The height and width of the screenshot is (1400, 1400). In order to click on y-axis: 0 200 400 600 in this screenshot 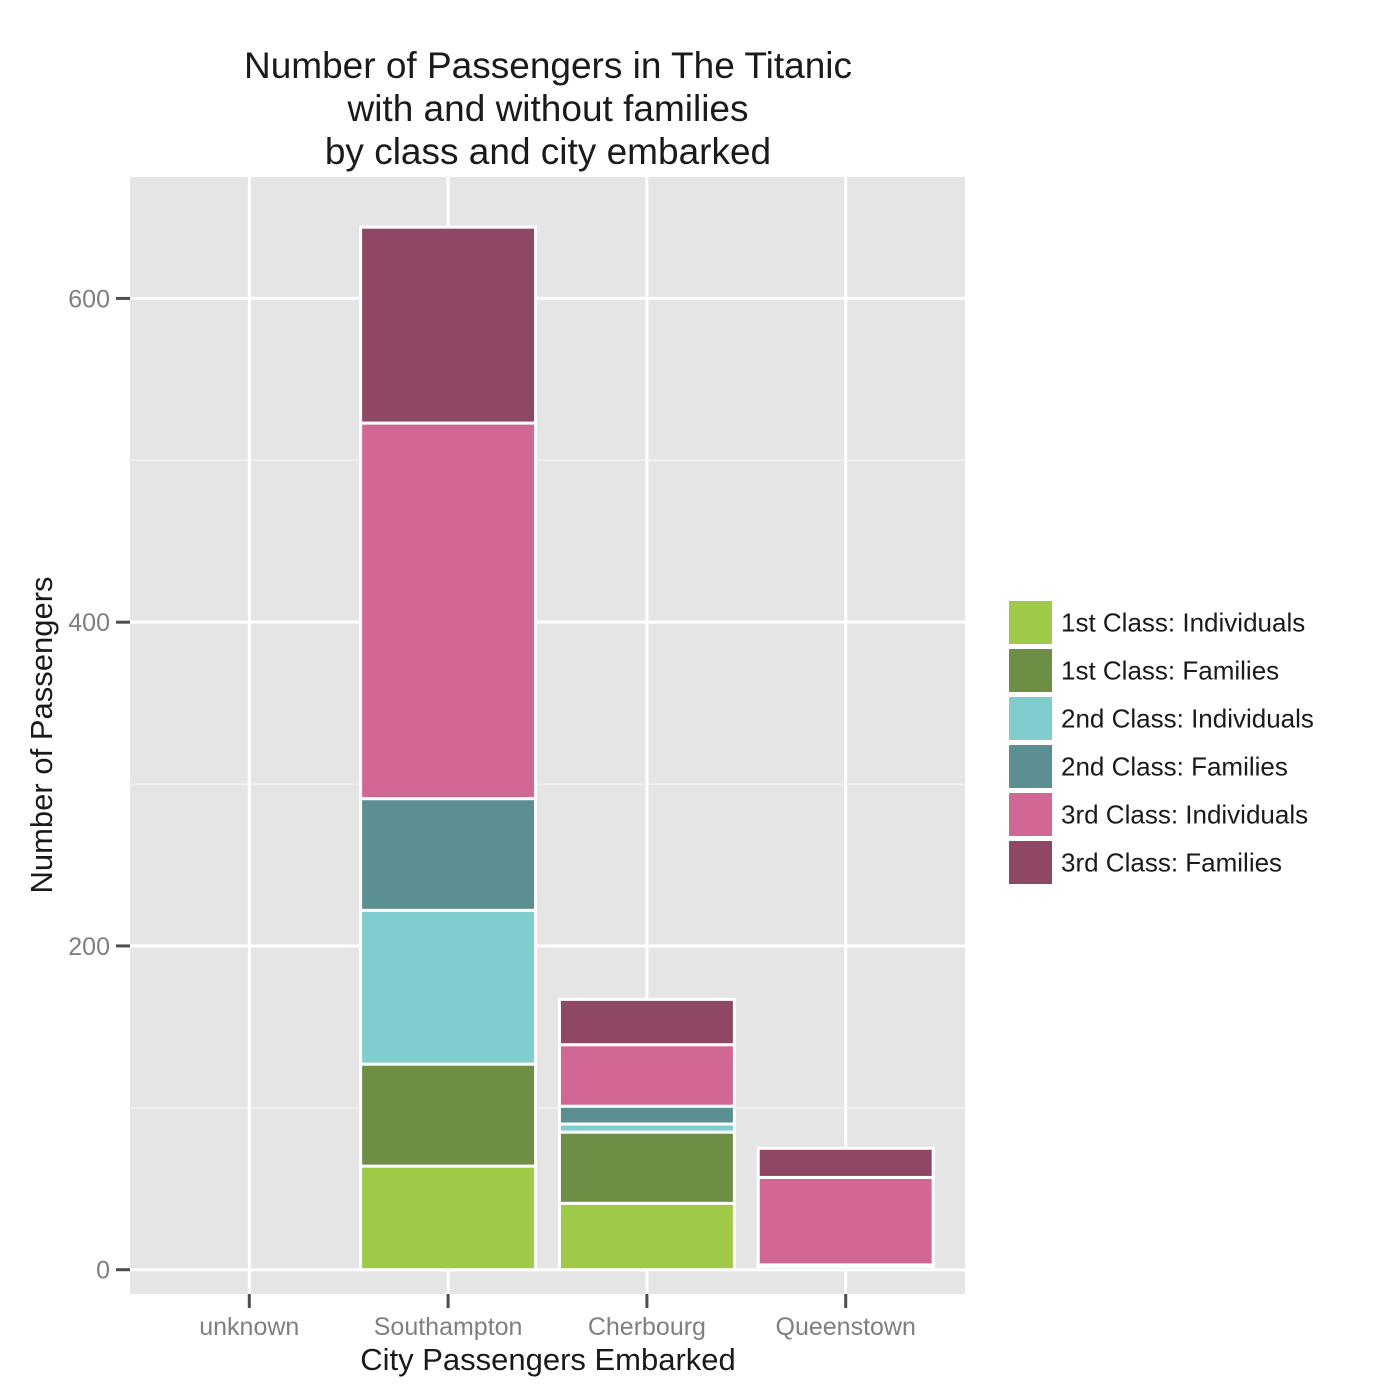, I will do `click(99, 785)`.